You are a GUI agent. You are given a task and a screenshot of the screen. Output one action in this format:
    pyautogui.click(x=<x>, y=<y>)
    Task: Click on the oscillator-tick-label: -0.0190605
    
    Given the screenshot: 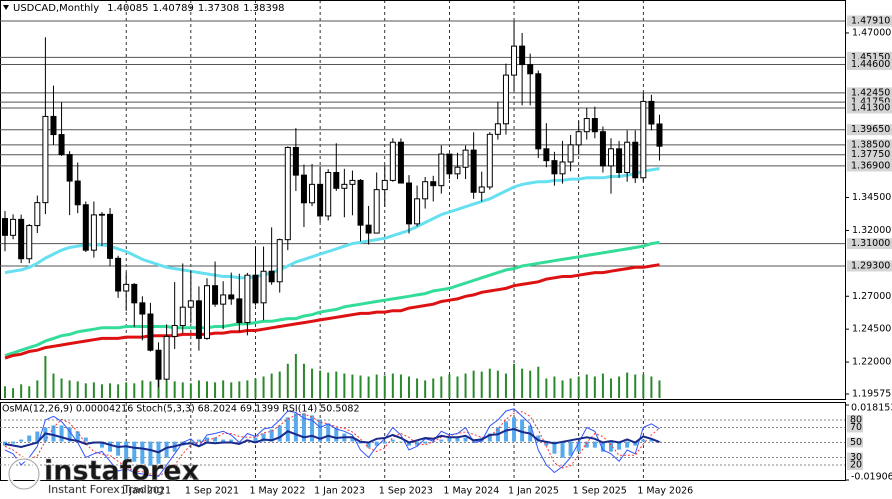 What is the action you would take?
    pyautogui.click(x=871, y=477)
    